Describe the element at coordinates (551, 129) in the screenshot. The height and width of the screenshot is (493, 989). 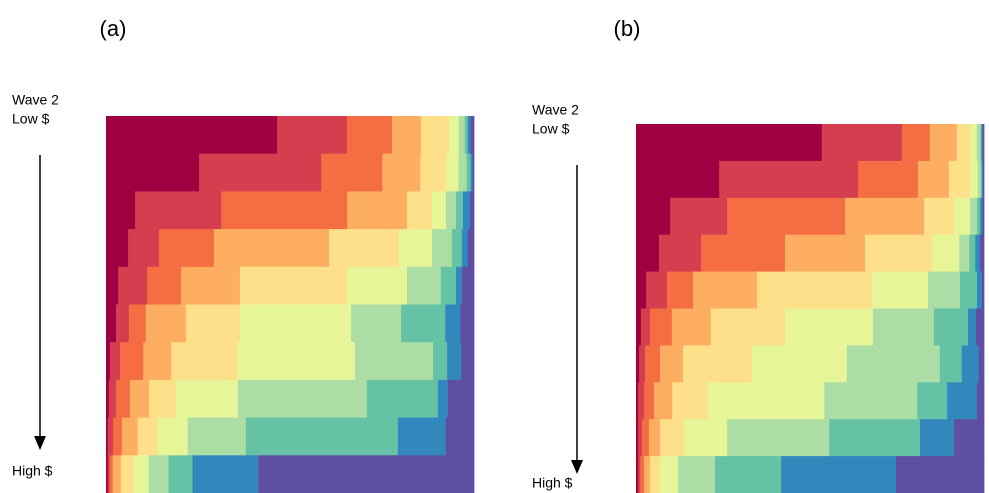
I see `axis-label: Low $` at that location.